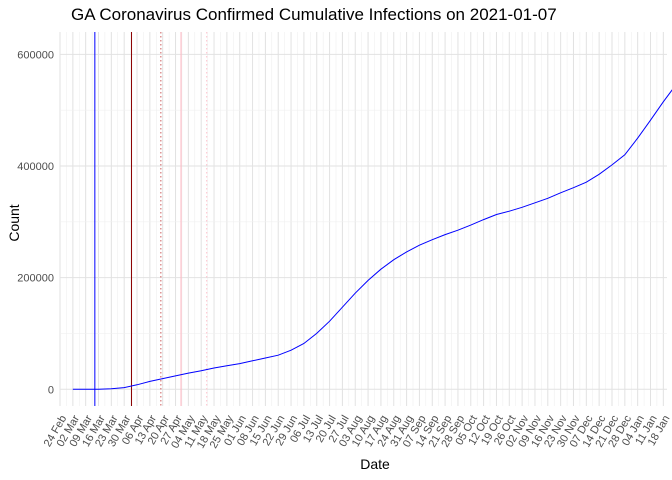  What do you see at coordinates (14, 222) in the screenshot?
I see `y-axis-label: Count` at bounding box center [14, 222].